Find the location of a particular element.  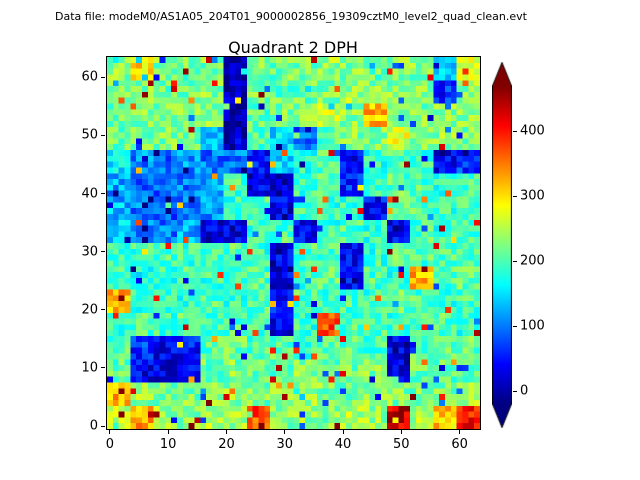

y-tick-label: 0 is located at coordinates (93, 426).